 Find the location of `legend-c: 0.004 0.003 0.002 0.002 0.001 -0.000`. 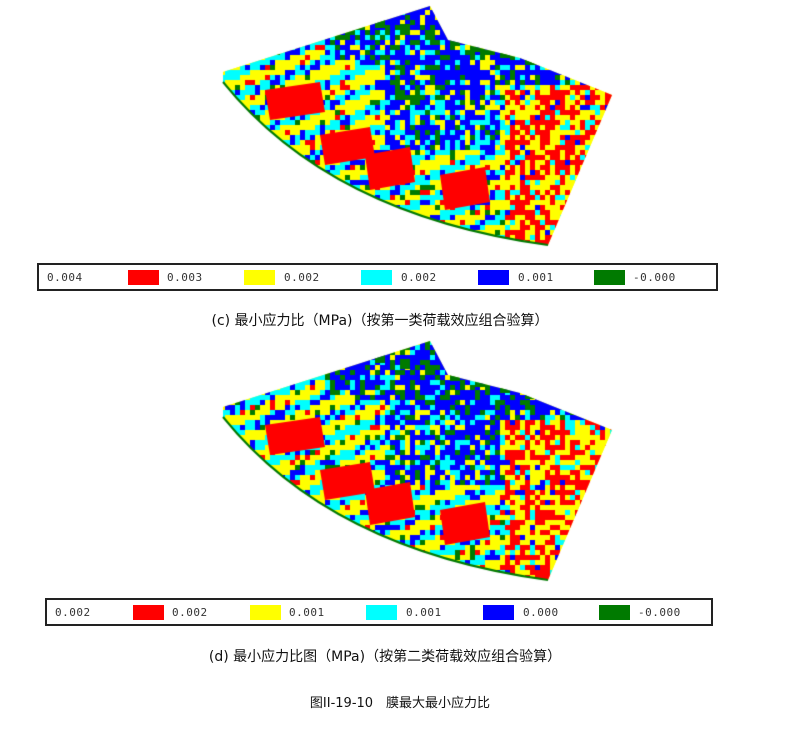

legend-c: 0.004 0.003 0.002 0.002 0.001 -0.000 is located at coordinates (377, 277).